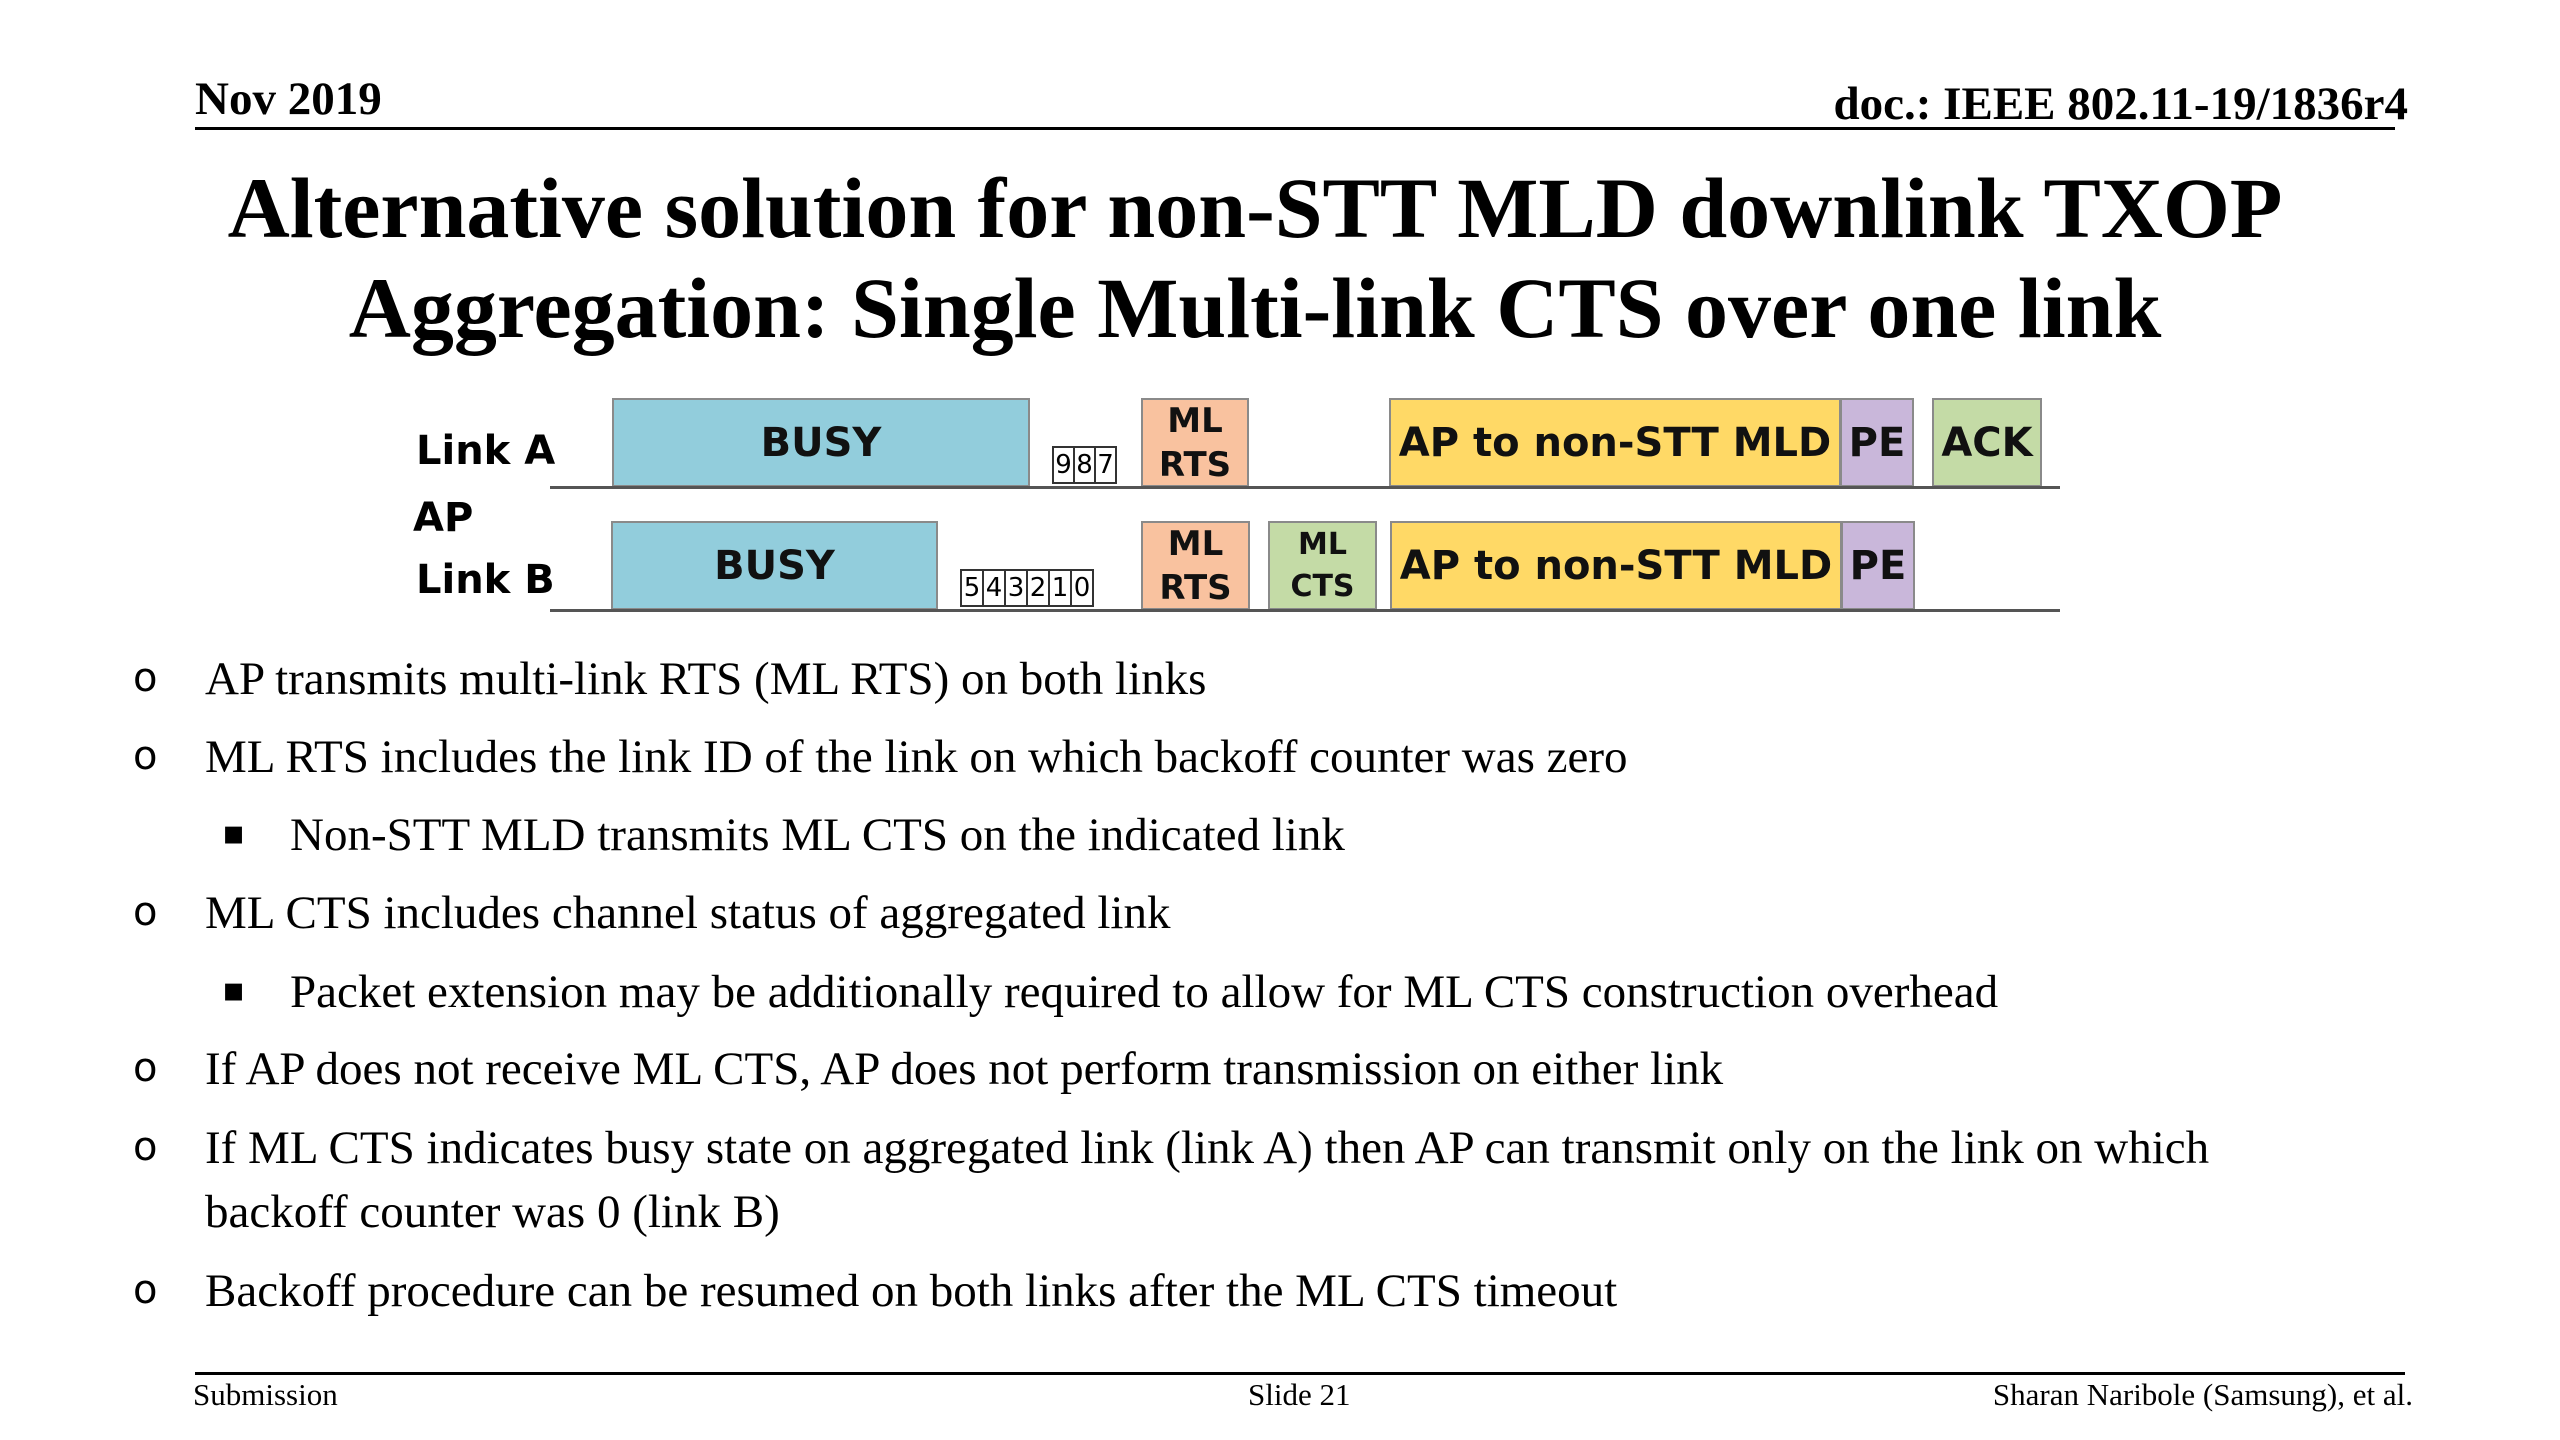 The height and width of the screenshot is (1440, 2560). I want to click on link-b-ml-rts-line-1: ML, so click(1195, 543).